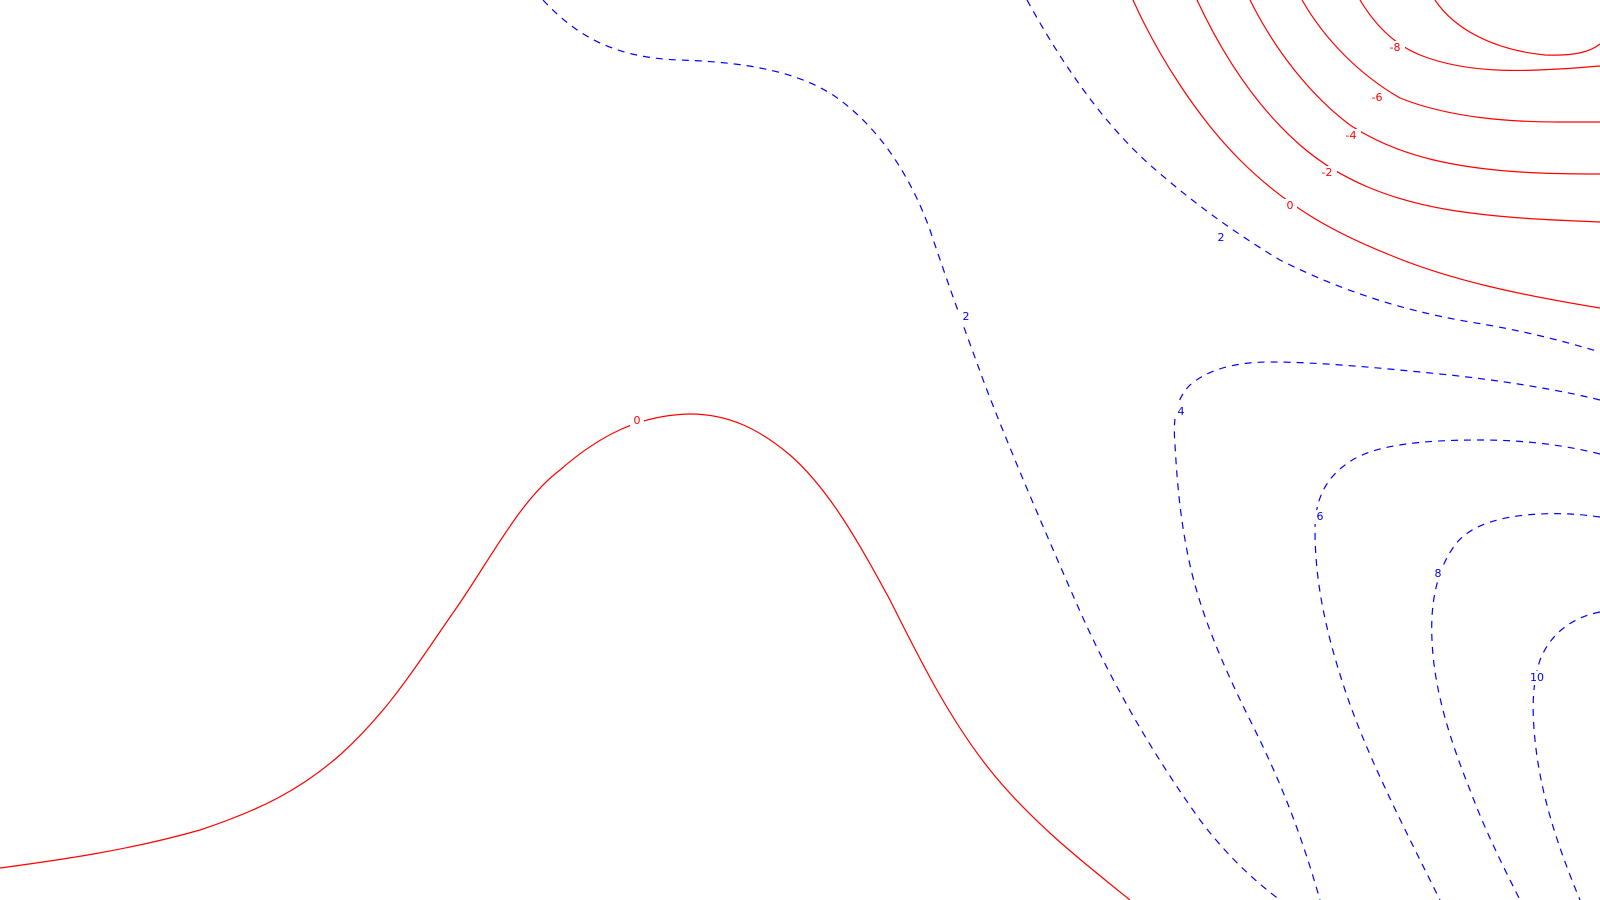 This screenshot has height=900, width=1600. I want to click on contour-label-minus2: -2, so click(1327, 172).